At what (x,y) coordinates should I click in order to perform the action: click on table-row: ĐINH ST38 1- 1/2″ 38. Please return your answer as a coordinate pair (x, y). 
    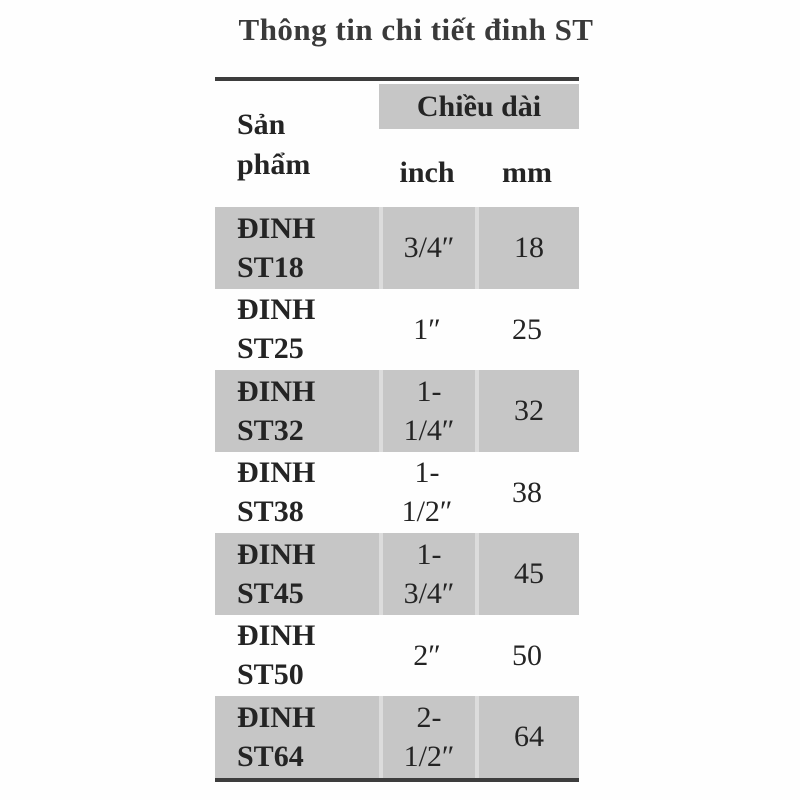
    Looking at the image, I should click on (397, 493).